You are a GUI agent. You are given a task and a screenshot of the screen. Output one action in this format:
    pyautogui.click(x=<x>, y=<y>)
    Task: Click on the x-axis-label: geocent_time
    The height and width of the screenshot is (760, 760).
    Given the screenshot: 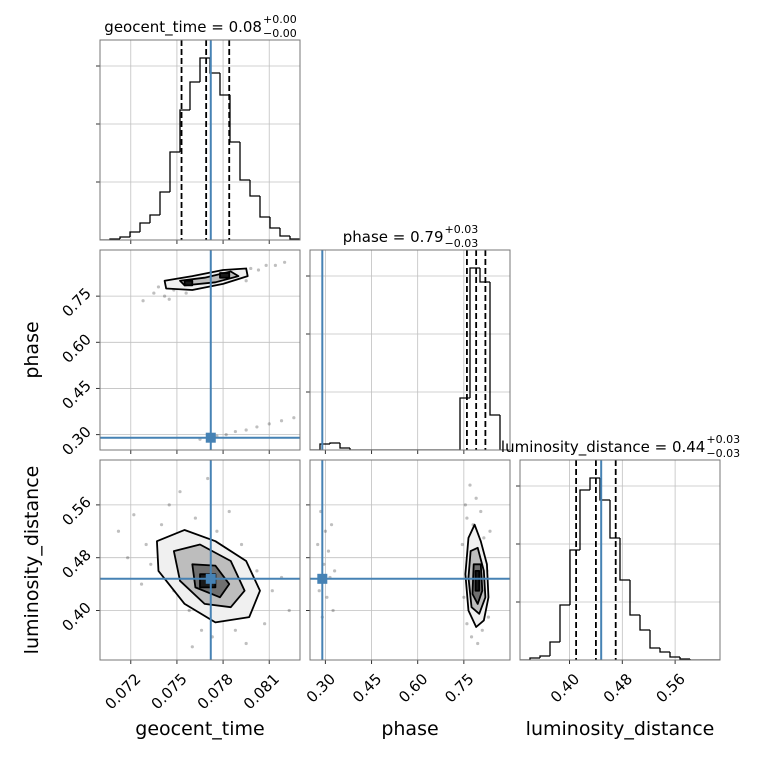 What is the action you would take?
    pyautogui.click(x=199, y=729)
    